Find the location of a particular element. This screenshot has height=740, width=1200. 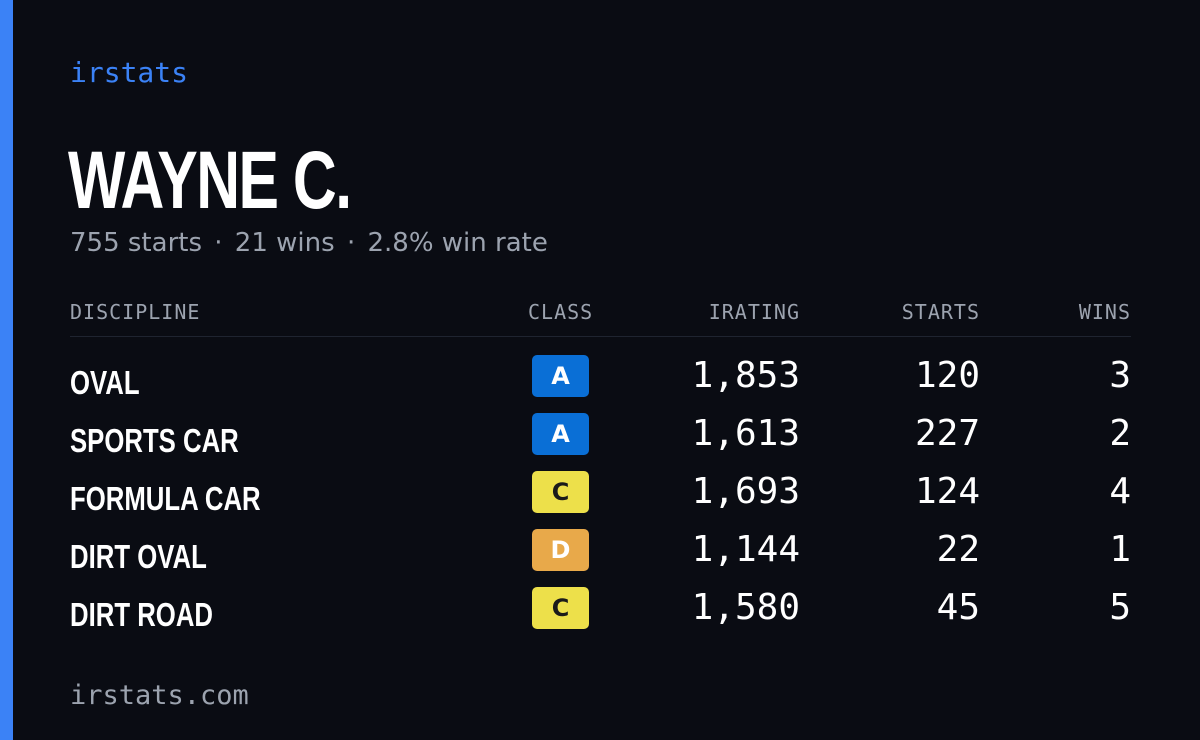

wins-value: 3 is located at coordinates (1120, 375).